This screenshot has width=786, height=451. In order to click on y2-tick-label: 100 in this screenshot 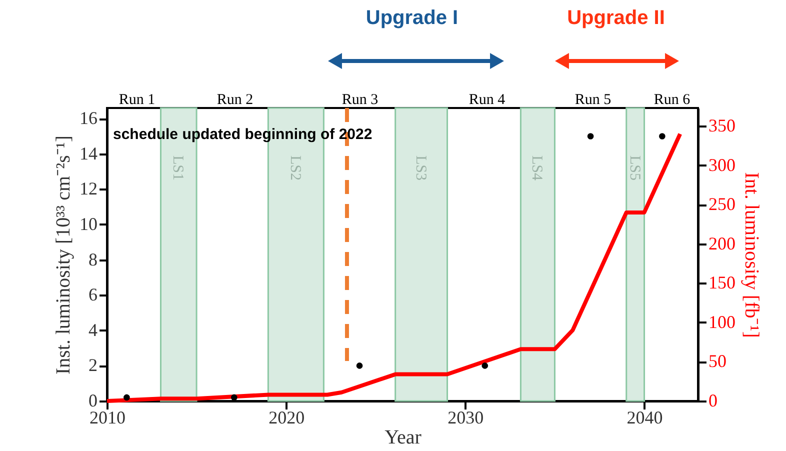, I will do `click(722, 322)`.